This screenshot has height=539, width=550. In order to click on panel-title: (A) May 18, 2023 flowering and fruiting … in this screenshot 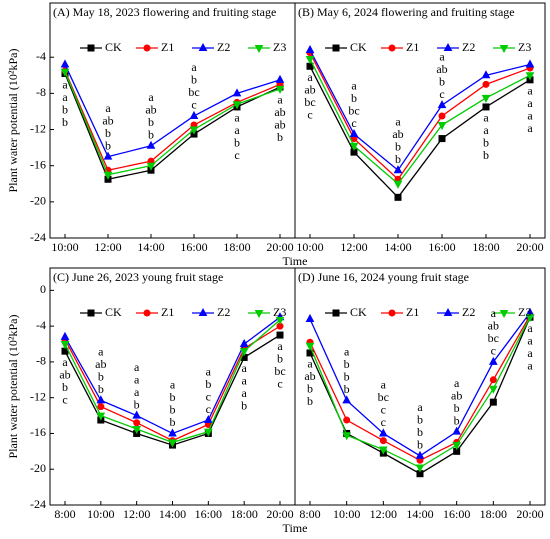, I will do `click(164, 12)`.